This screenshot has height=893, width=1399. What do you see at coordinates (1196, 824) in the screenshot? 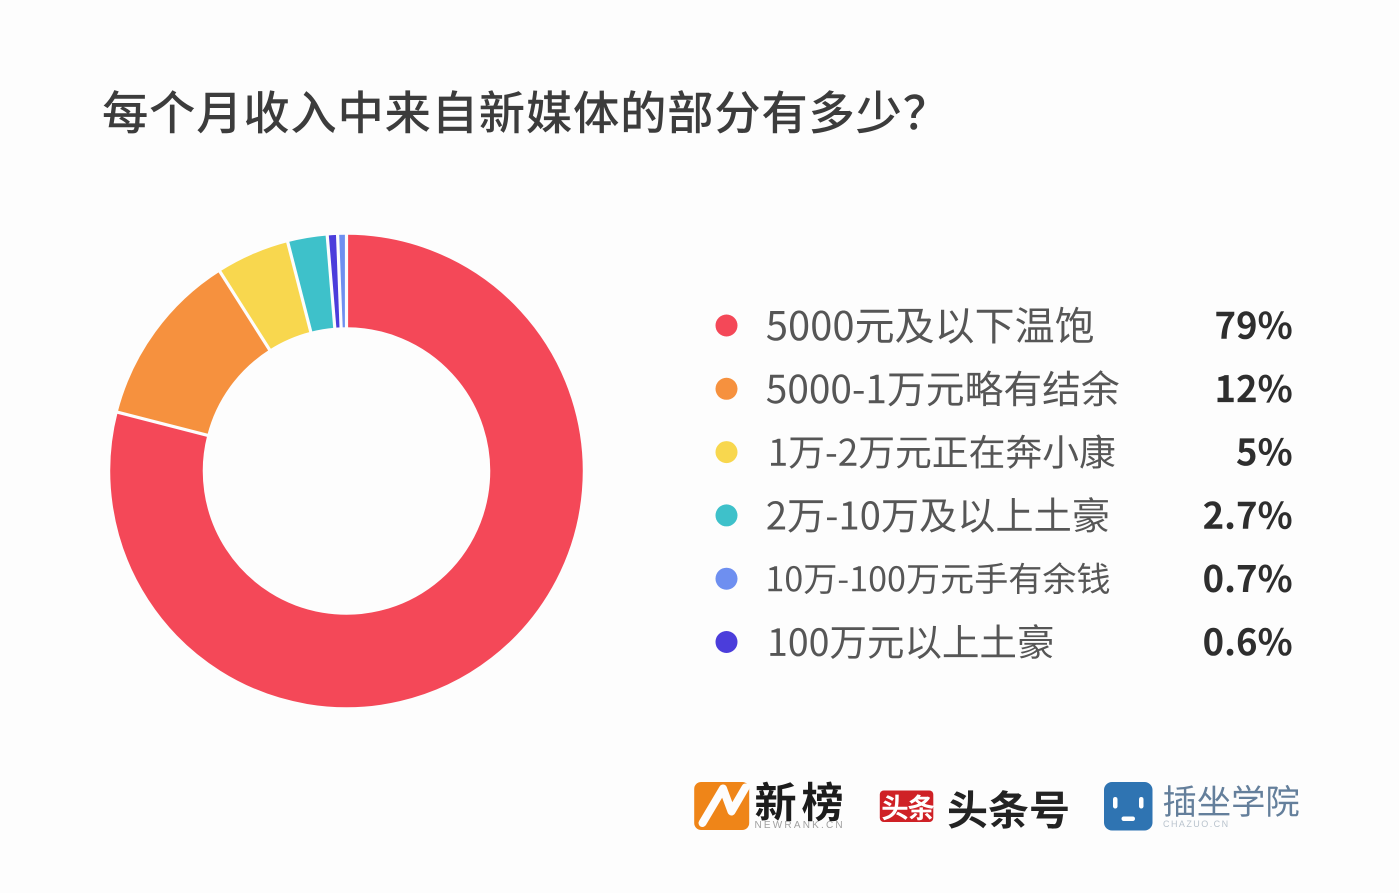
I see `svg-text: CHAZUO.CN` at bounding box center [1196, 824].